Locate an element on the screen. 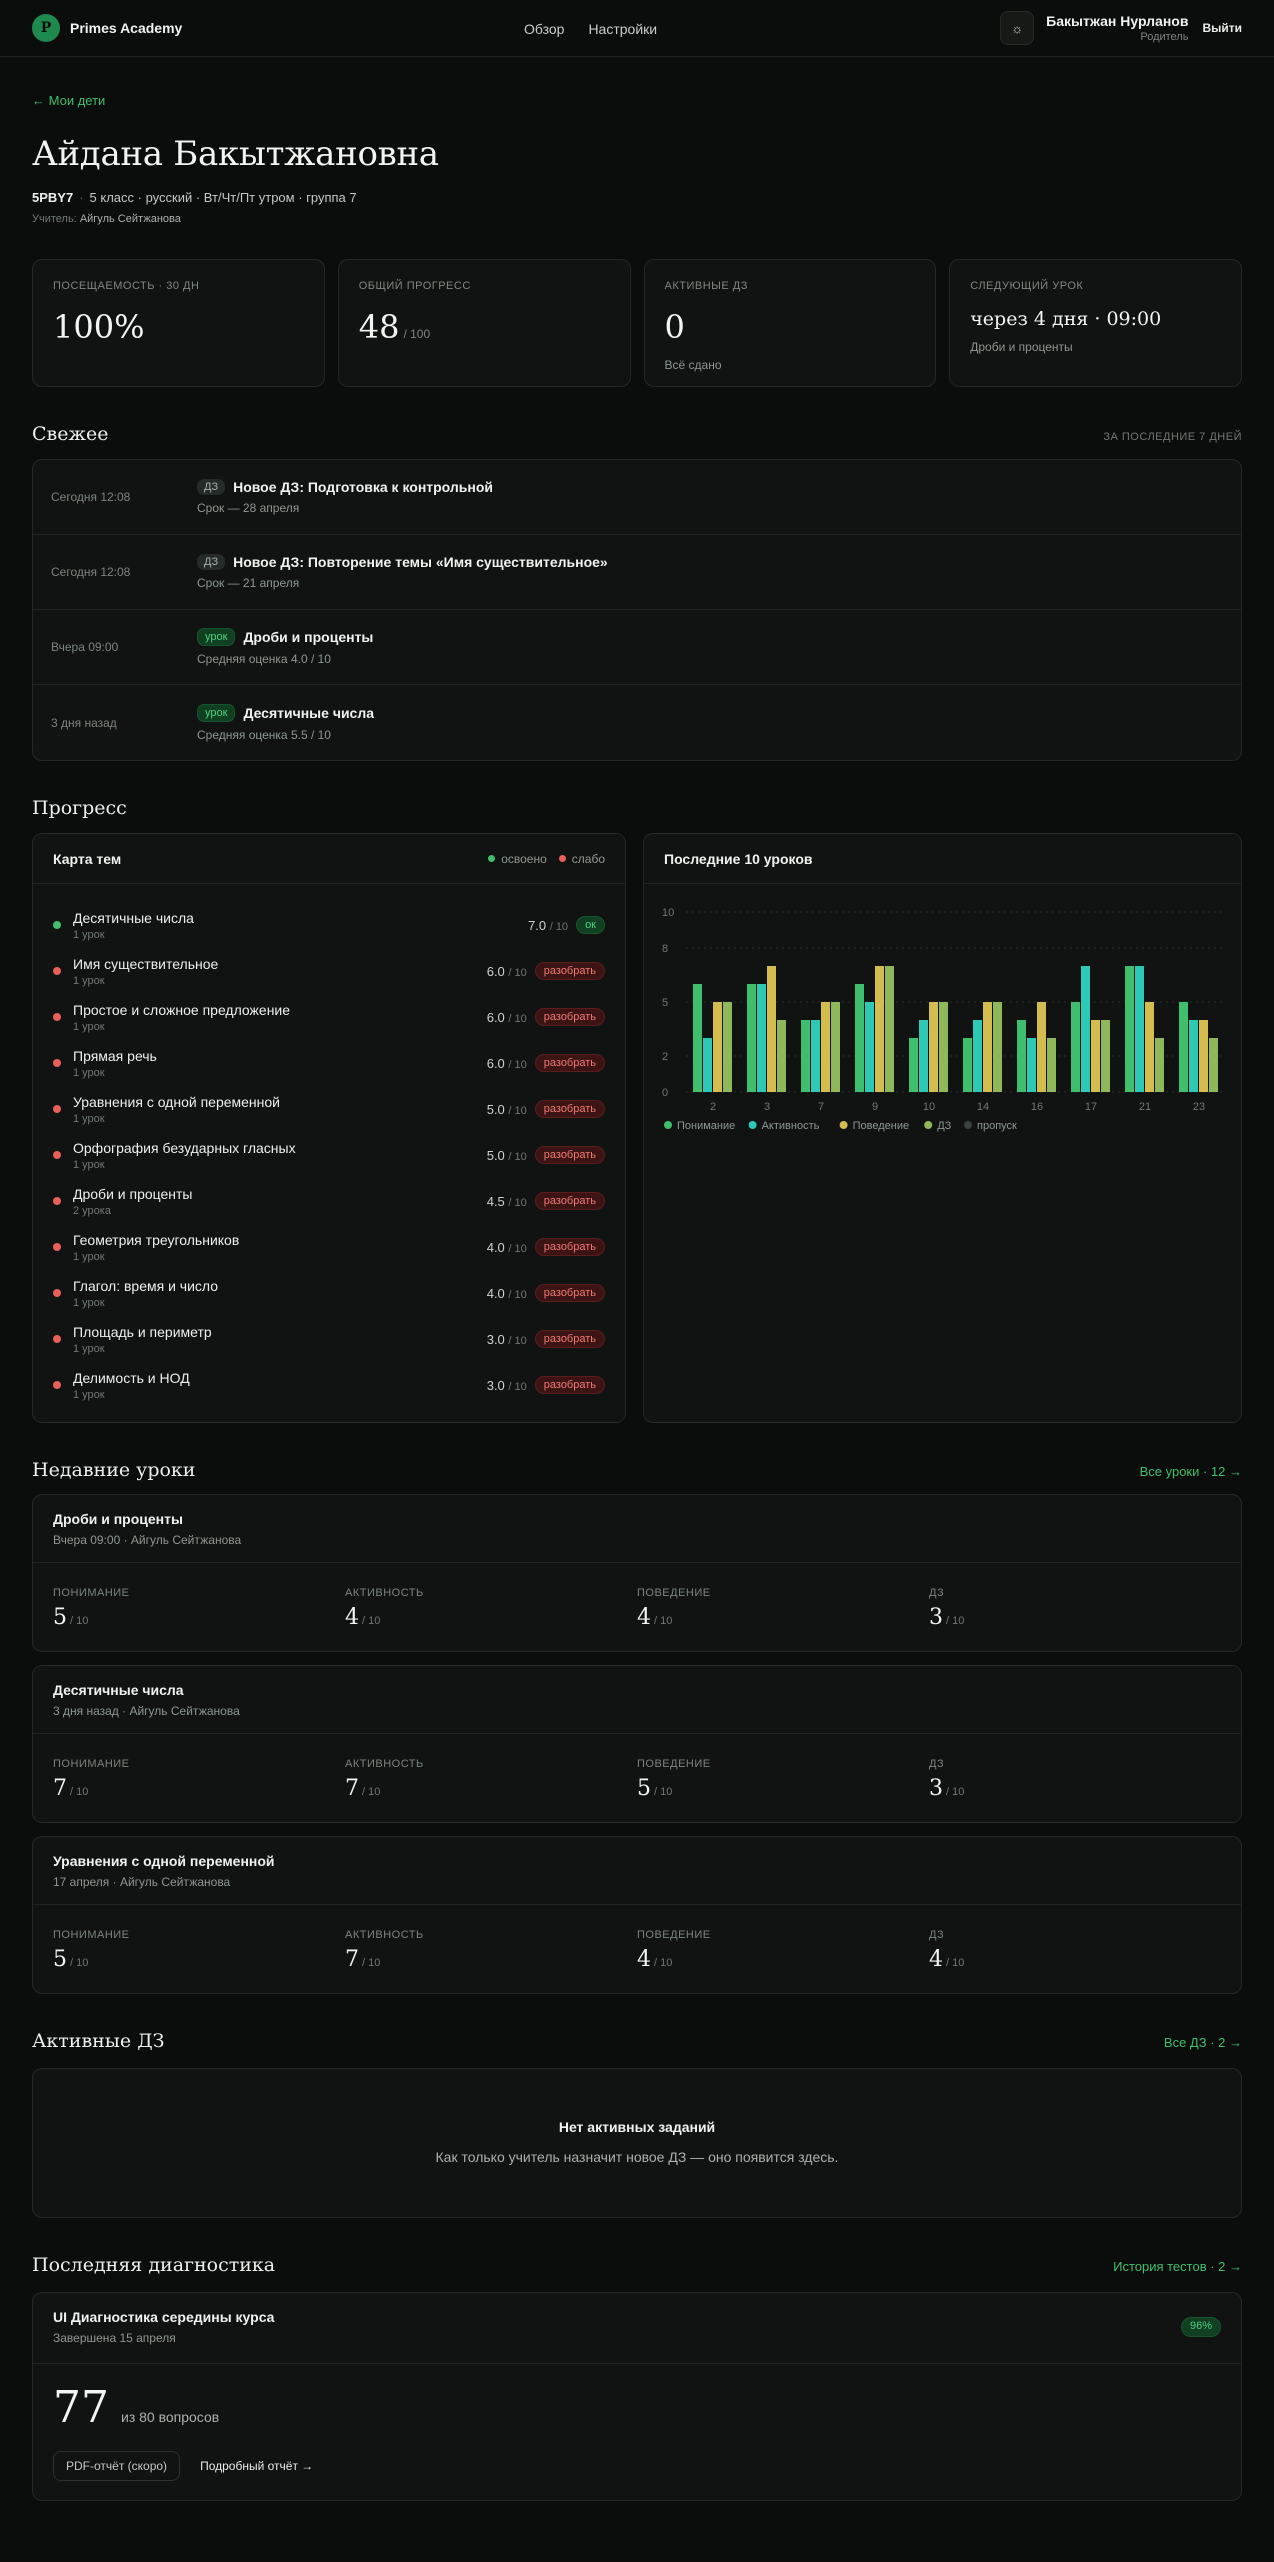 Image resolution: width=1274 pixels, height=2562 pixels. diagnostic-sub: Завершена 15 апреля is located at coordinates (114, 2338).